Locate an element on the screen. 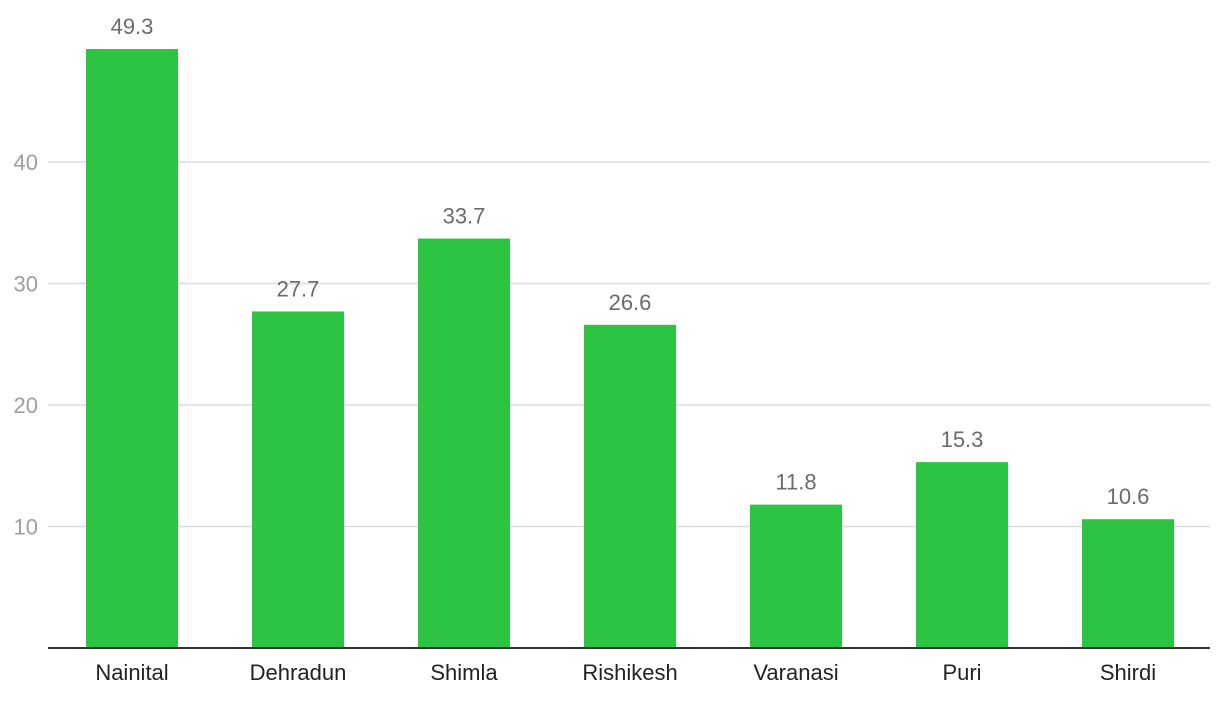  value-label-rishikesh: 26.6 is located at coordinates (630, 302).